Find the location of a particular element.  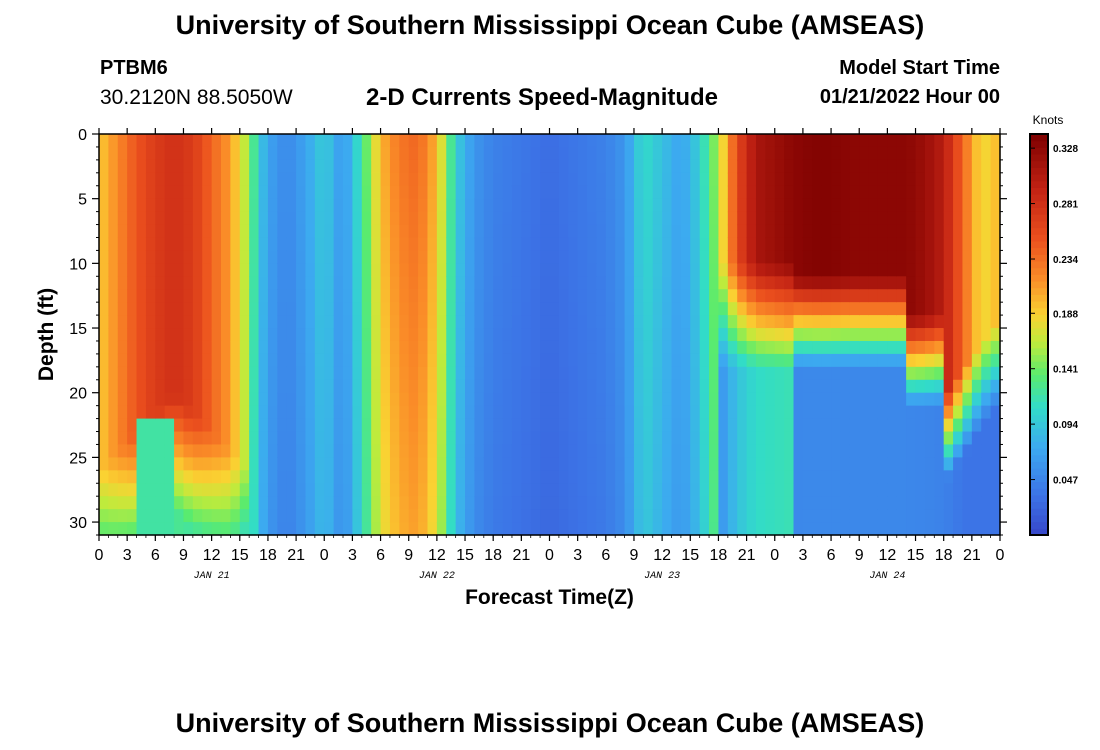

colorbar-segment is located at coordinates (1039, 385).